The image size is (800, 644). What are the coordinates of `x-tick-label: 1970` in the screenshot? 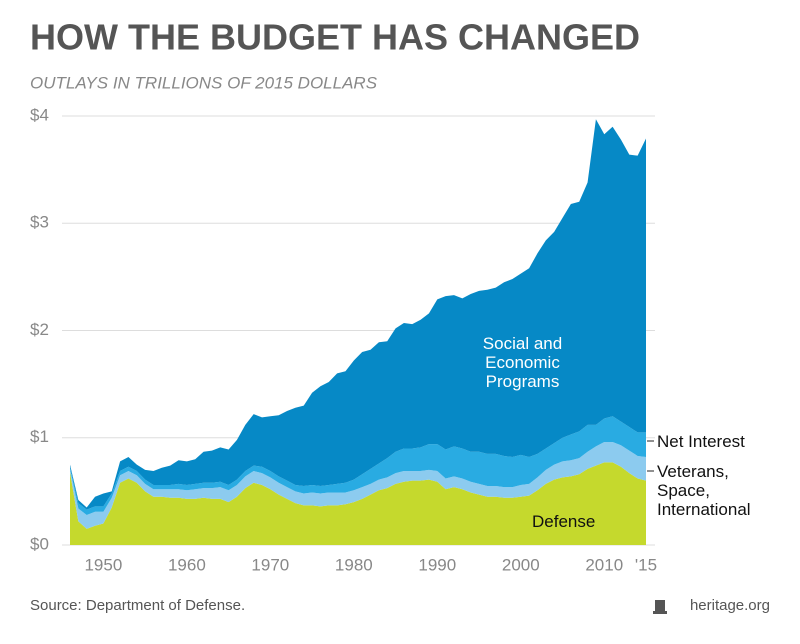 It's located at (270, 564).